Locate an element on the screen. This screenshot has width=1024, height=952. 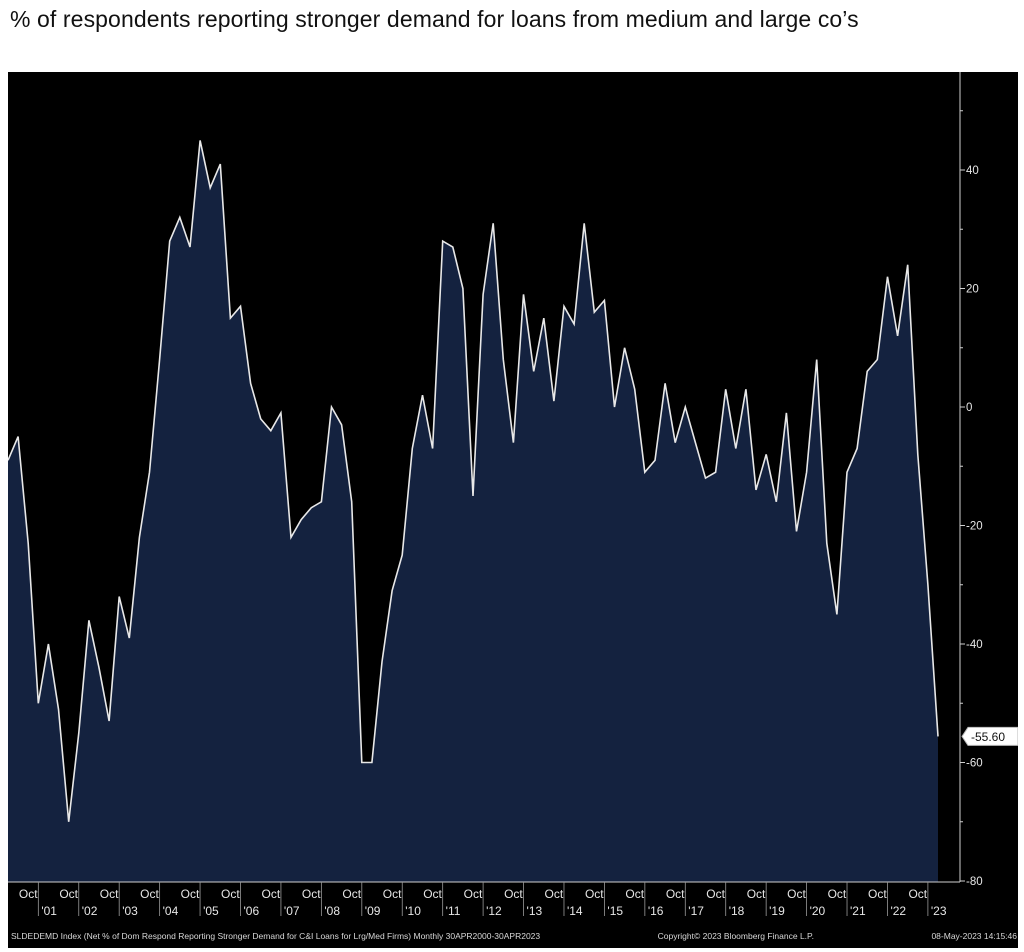
x-tick-label-year: '09 is located at coordinates (373, 911).